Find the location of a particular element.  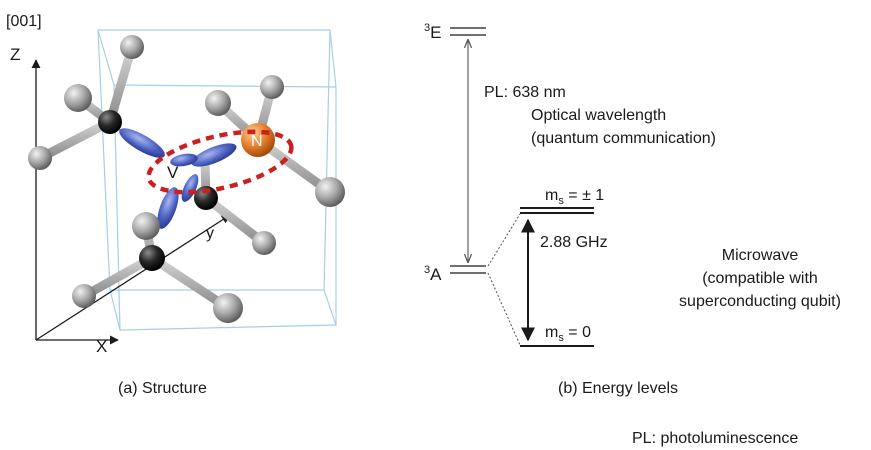

nitrogen-label: N is located at coordinates (257, 141).